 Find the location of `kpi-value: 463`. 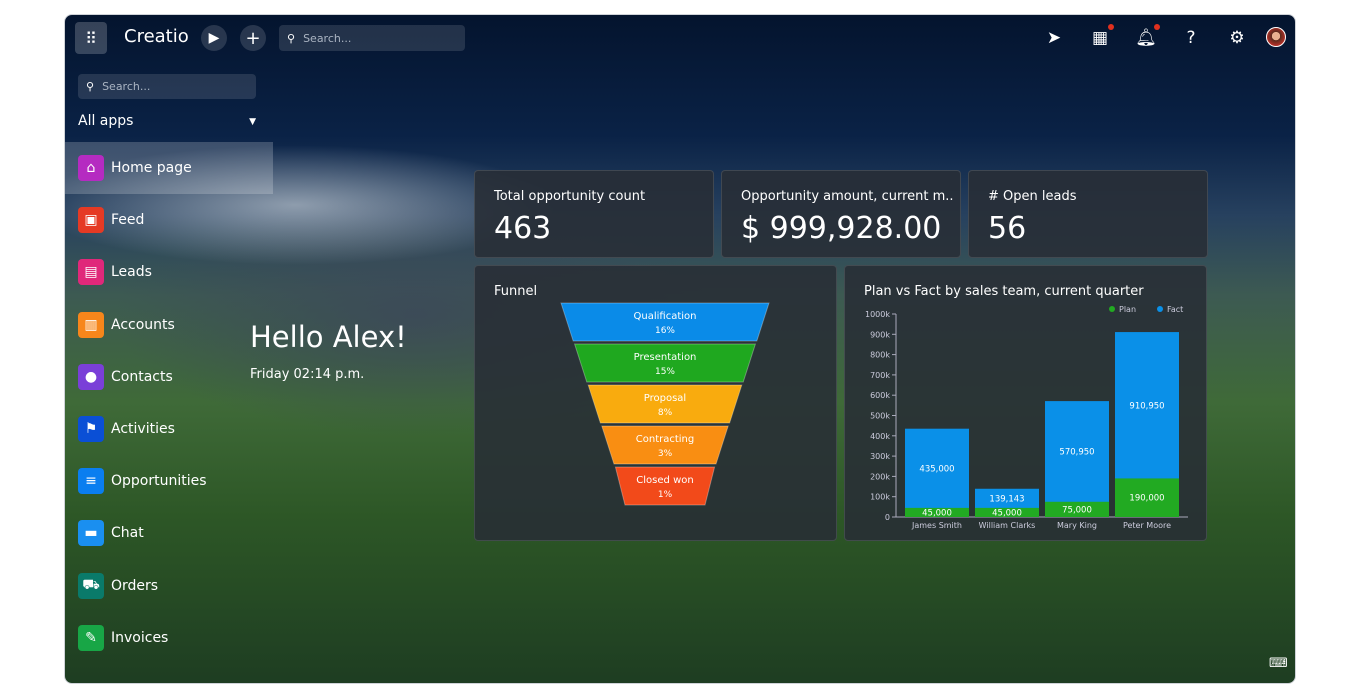

kpi-value: 463 is located at coordinates (523, 228).